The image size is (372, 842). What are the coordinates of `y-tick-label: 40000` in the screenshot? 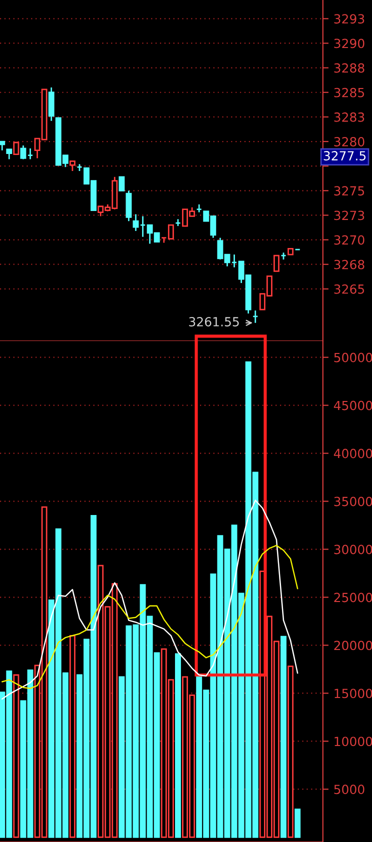 It's located at (353, 453).